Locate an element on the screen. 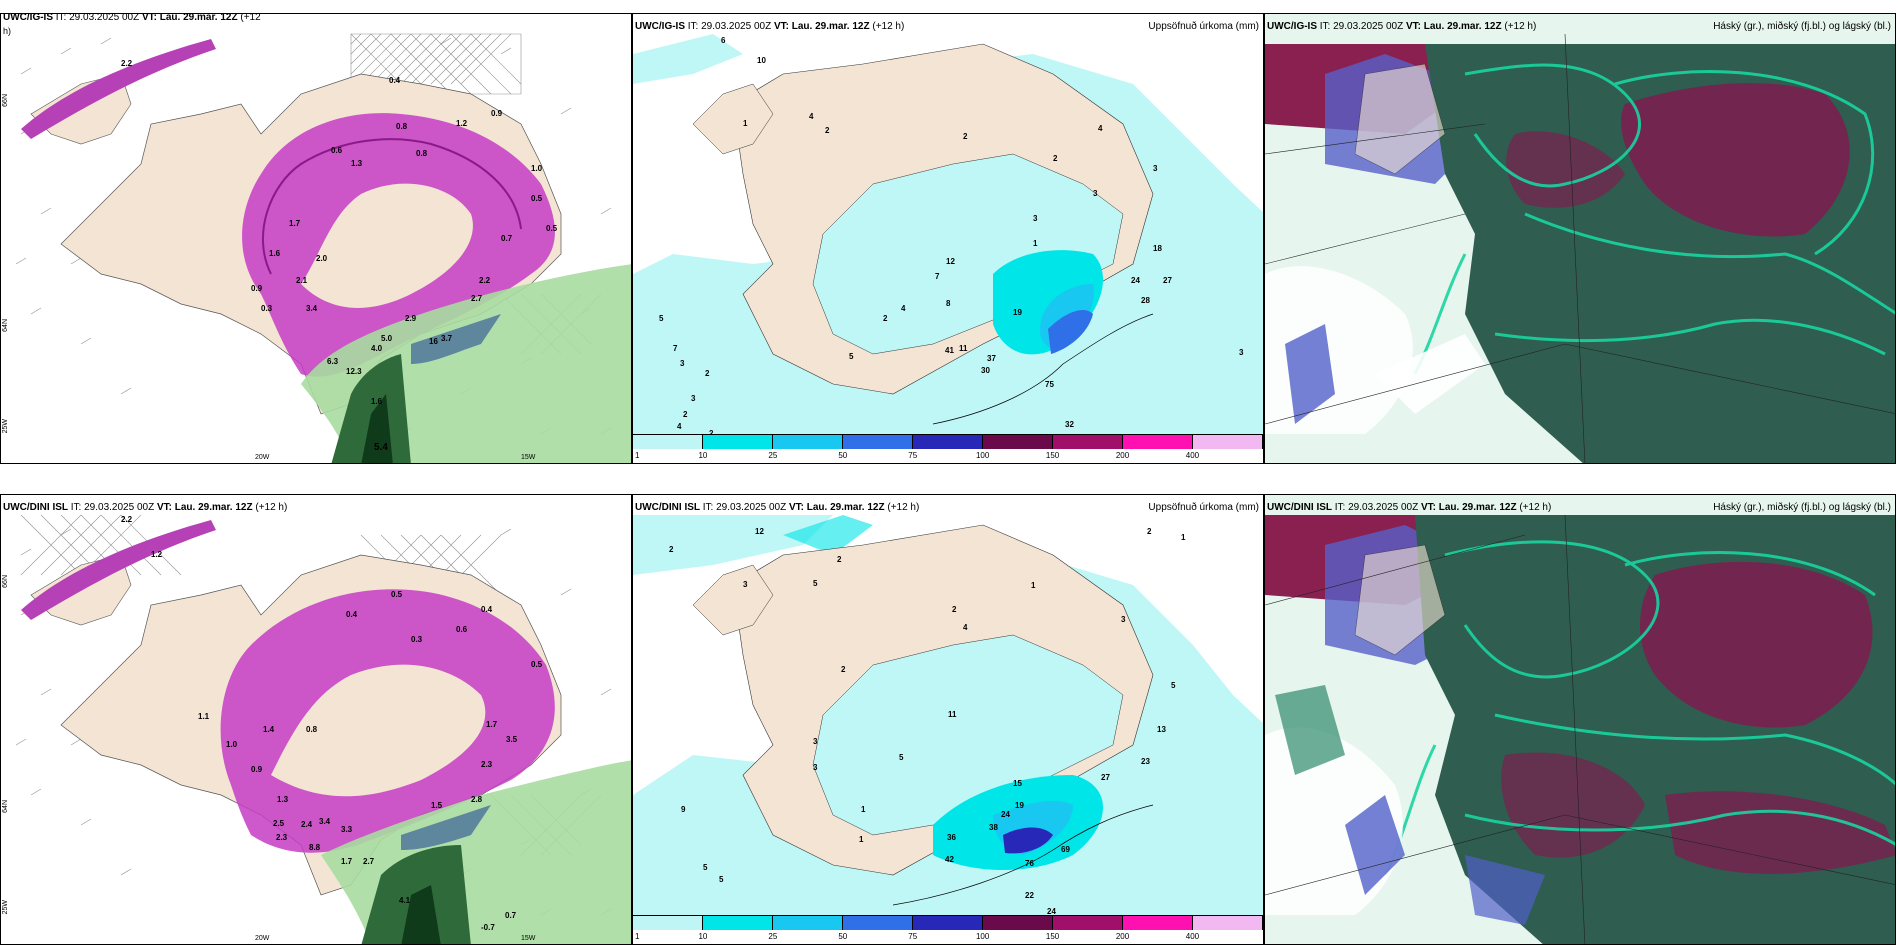 The width and height of the screenshot is (1900, 950). value-label: 2.0 is located at coordinates (322, 258).